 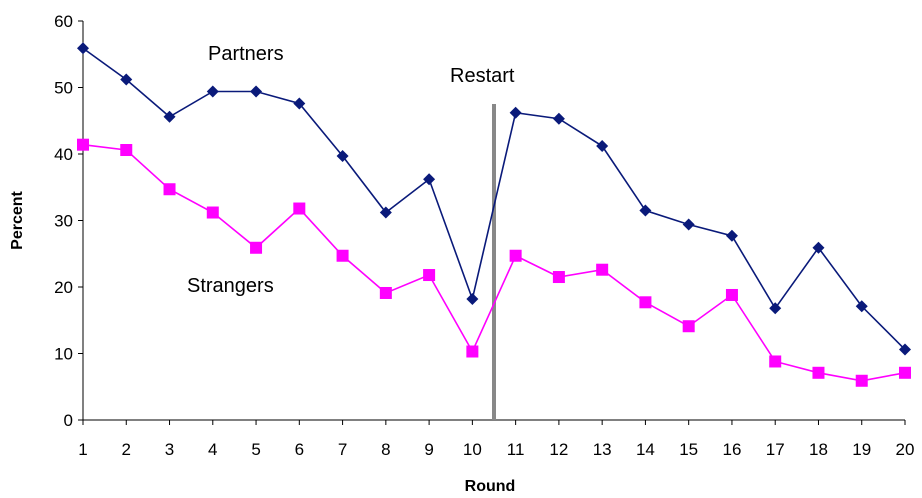 I want to click on y-tick-label: 20, so click(x=63, y=287).